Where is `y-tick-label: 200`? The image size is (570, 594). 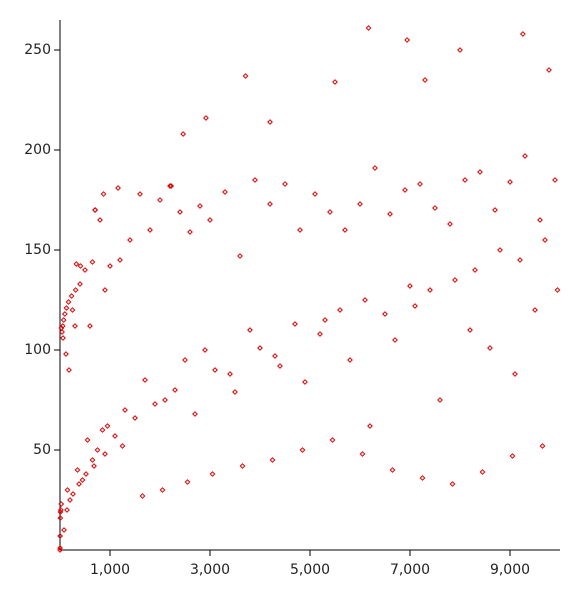 y-tick-label: 200 is located at coordinates (37, 150).